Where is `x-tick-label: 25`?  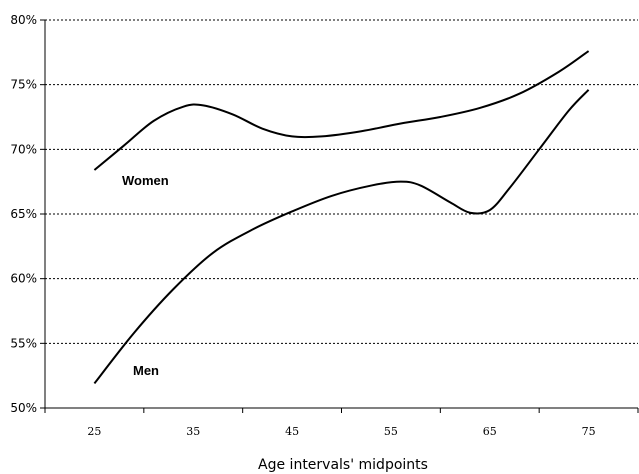 x-tick-label: 25 is located at coordinates (94, 431).